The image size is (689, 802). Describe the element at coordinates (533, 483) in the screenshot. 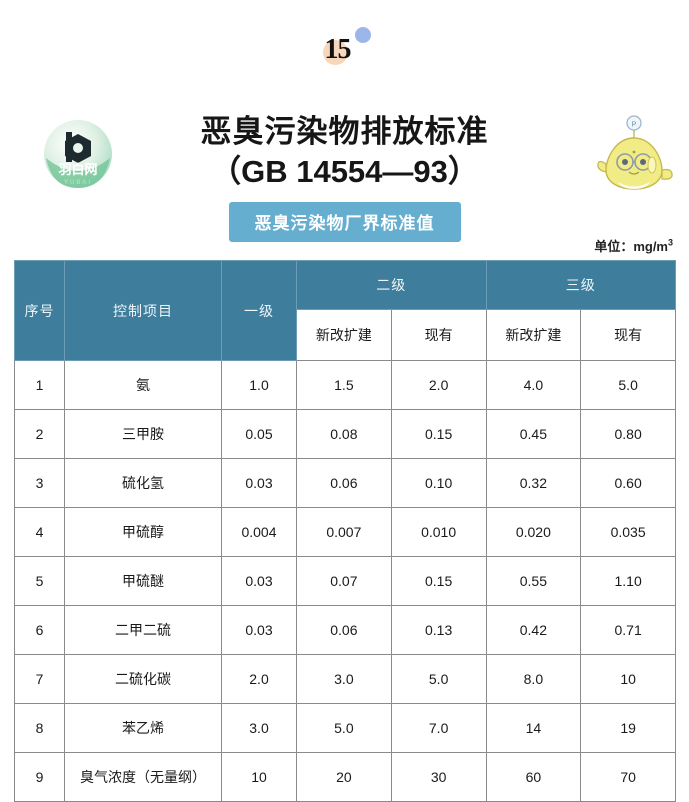

I see `cell-level3-new: 0.32` at that location.